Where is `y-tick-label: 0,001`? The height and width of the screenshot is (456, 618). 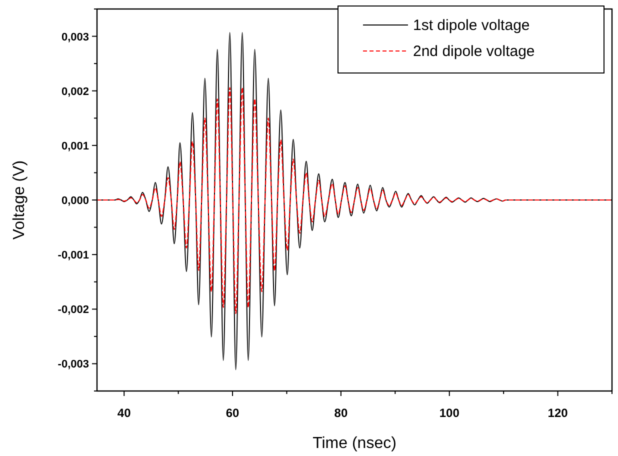
y-tick-label: 0,001 is located at coordinates (75, 146).